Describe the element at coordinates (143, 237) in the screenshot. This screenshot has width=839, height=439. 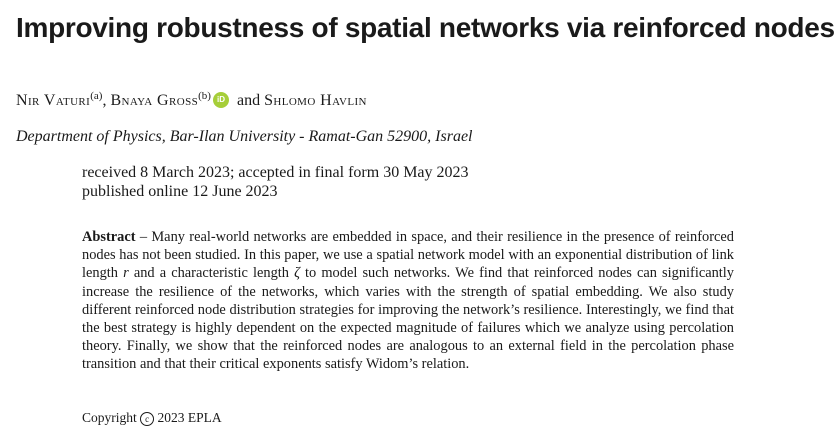
I see `abstract-dash: –` at that location.